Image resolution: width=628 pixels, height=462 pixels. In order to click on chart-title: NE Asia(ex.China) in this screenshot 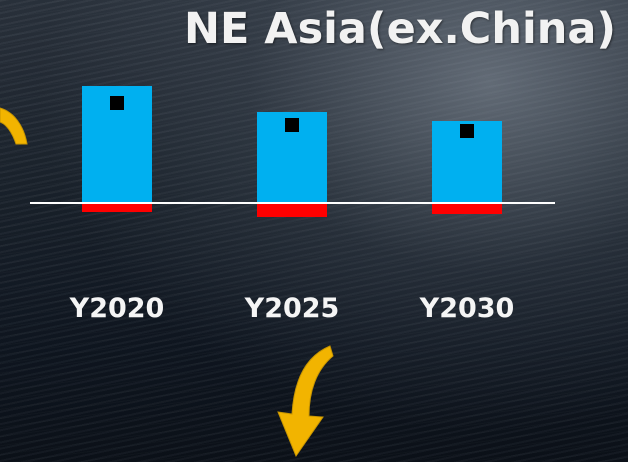, I will do `click(399, 29)`.